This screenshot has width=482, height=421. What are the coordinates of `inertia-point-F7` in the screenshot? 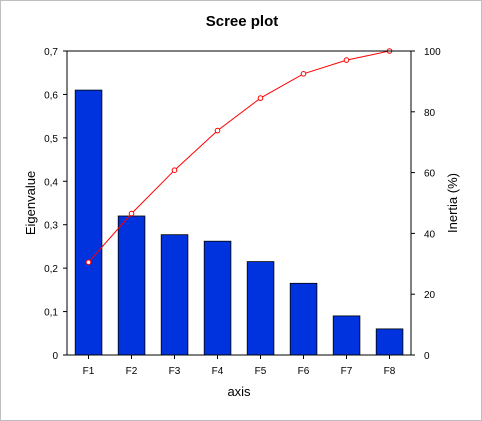 It's located at (346, 60).